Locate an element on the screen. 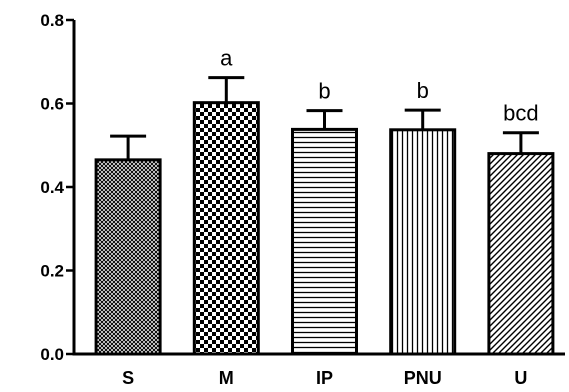 The width and height of the screenshot is (569, 392). x-tick-label: IP is located at coordinates (324, 378).